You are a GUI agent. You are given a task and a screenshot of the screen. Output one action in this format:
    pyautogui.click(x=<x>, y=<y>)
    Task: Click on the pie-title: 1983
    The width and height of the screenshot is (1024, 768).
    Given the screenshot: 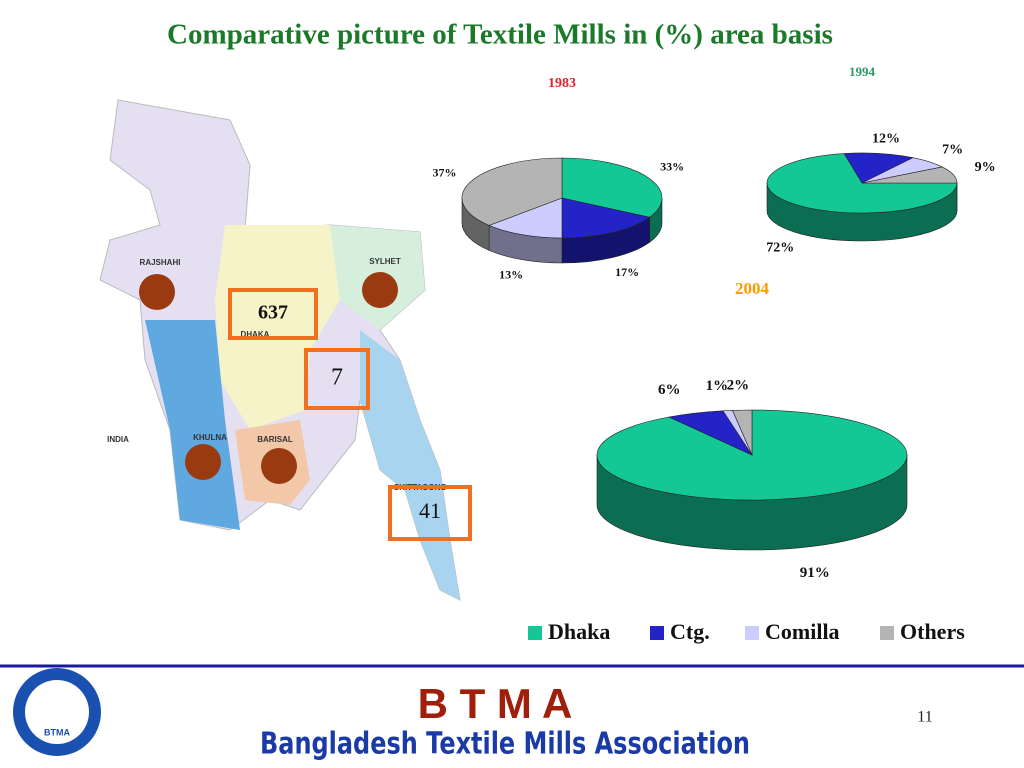 What is the action you would take?
    pyautogui.click(x=562, y=83)
    